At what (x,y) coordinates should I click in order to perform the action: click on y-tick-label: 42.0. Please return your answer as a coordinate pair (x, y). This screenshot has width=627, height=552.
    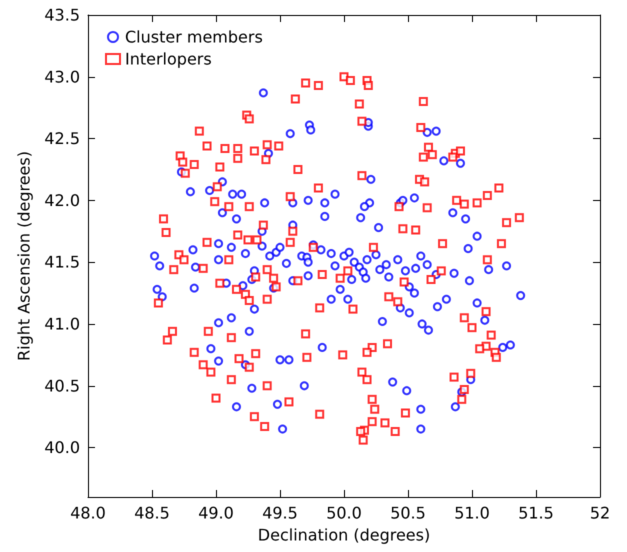
    Looking at the image, I should click on (62, 200).